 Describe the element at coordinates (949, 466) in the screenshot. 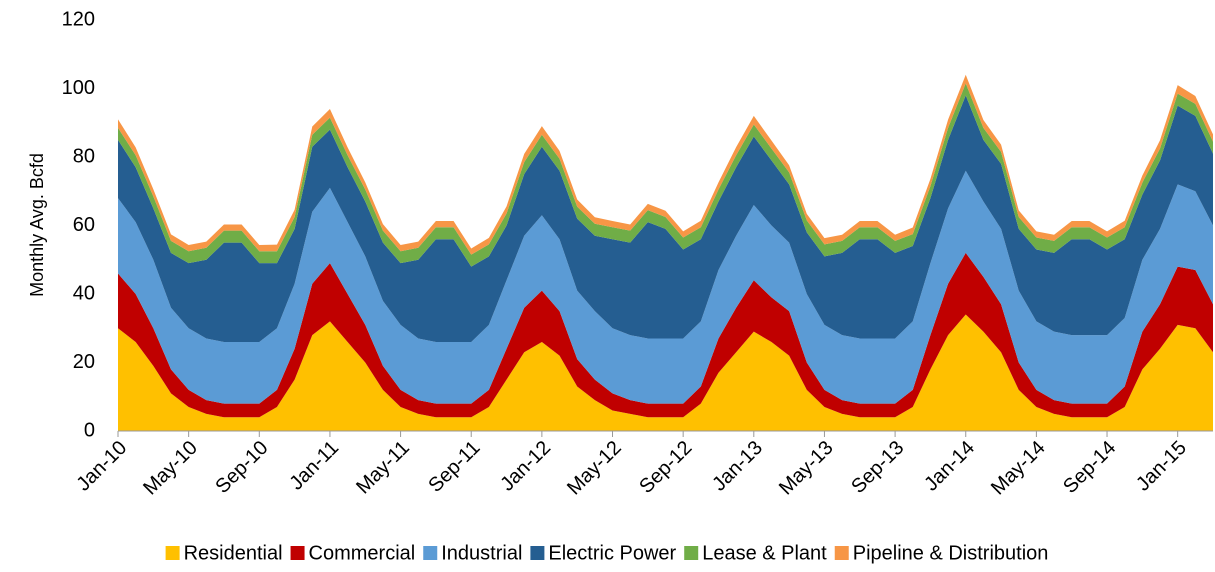

I see `x-tick-label: Jan-14` at that location.